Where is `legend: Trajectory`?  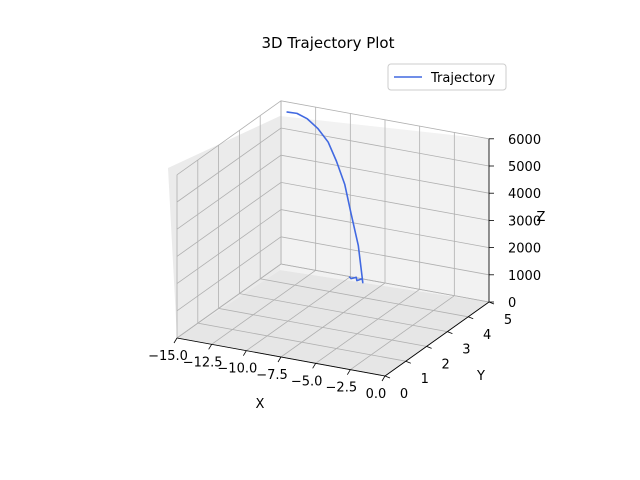
legend: Trajectory is located at coordinates (447, 77).